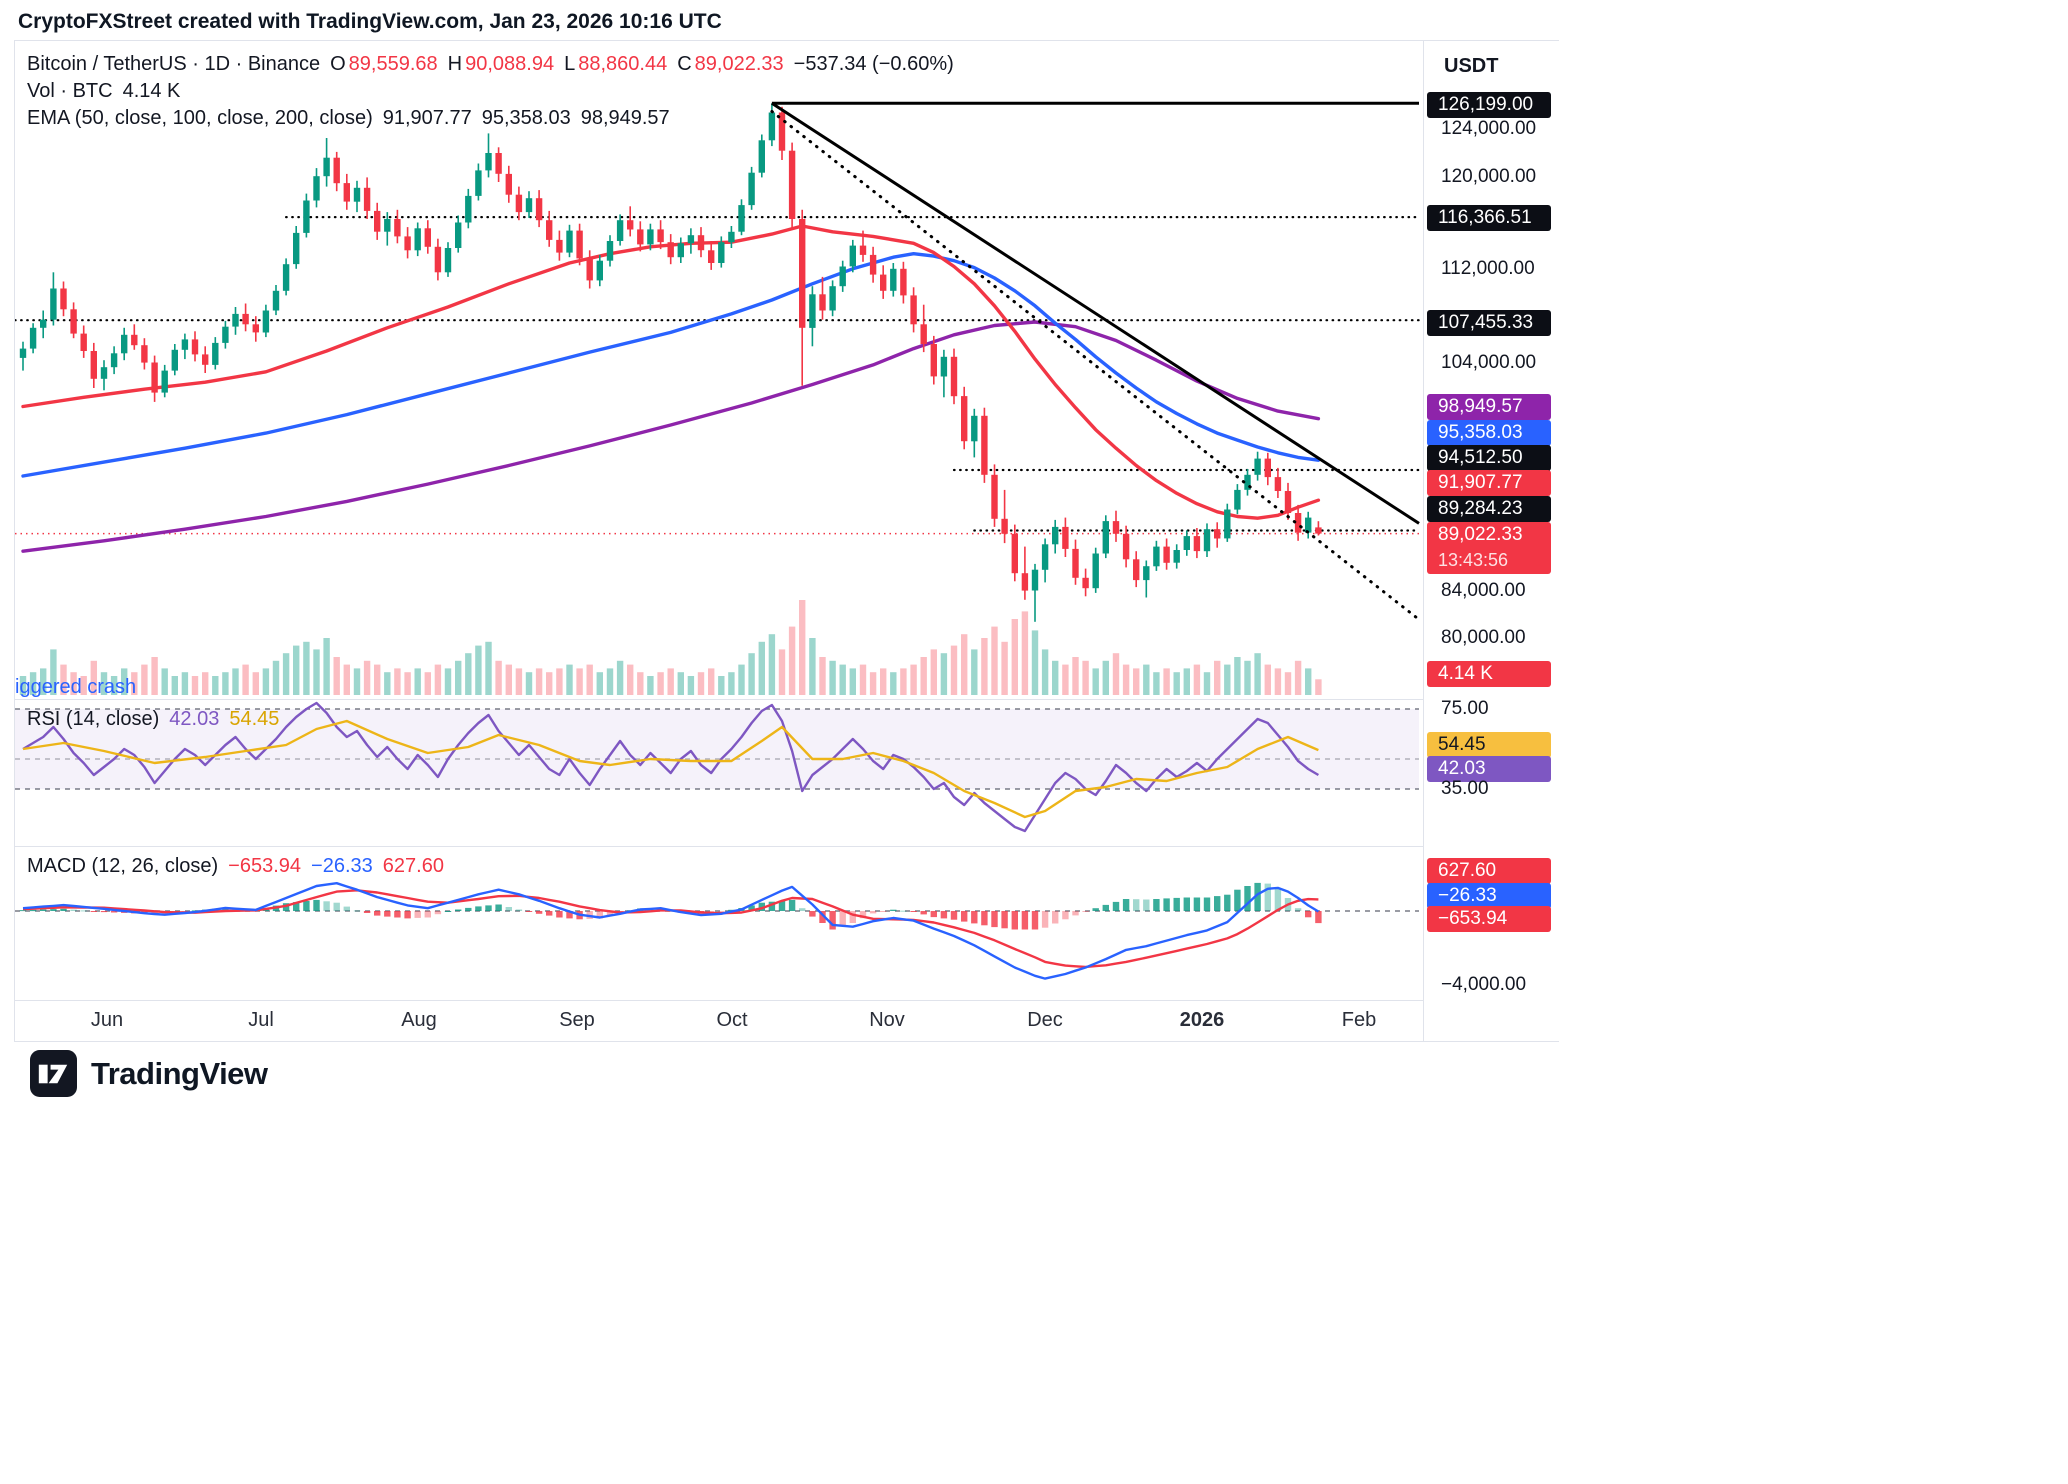 The width and height of the screenshot is (2068, 1484). I want to click on time-label: Sep, so click(577, 1020).